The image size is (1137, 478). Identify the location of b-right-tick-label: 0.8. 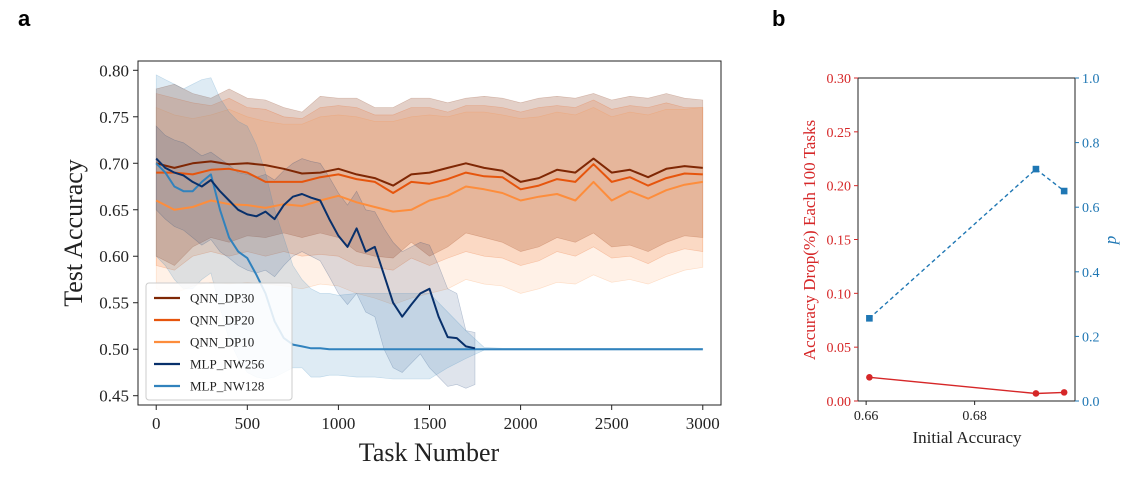
(1091, 144).